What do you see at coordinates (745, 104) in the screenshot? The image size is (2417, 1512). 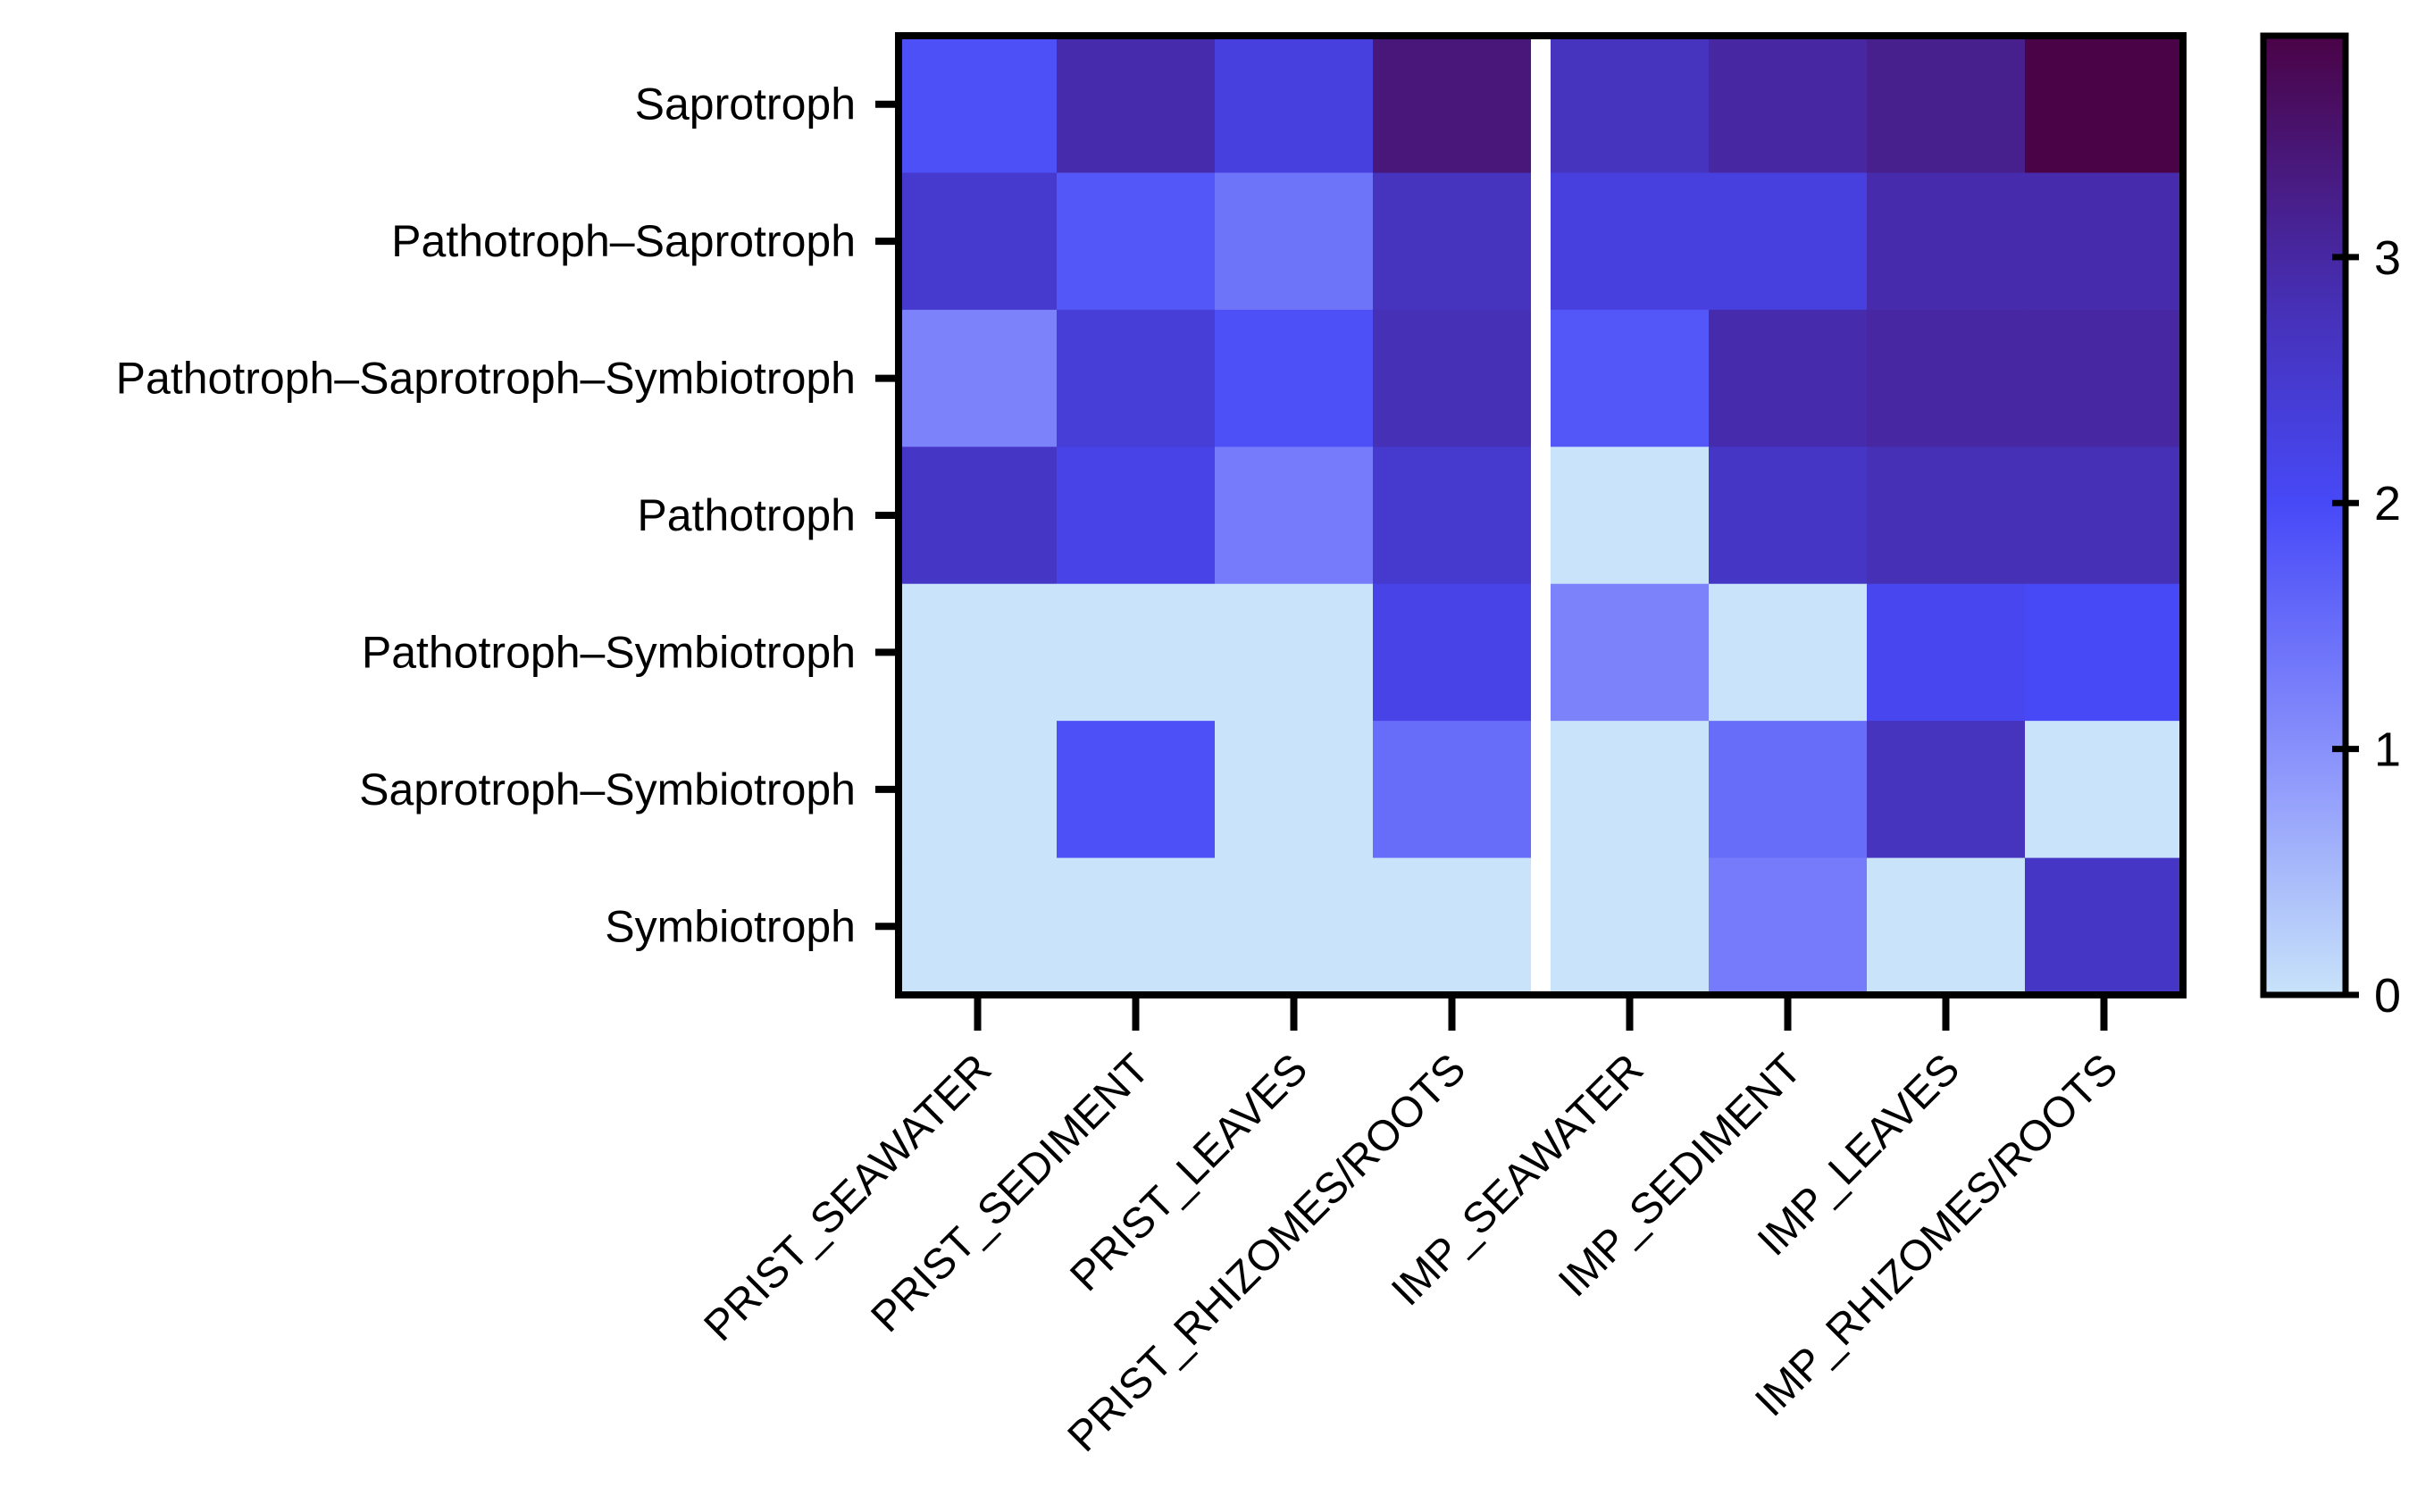 I see `row-label: Saprotroph` at bounding box center [745, 104].